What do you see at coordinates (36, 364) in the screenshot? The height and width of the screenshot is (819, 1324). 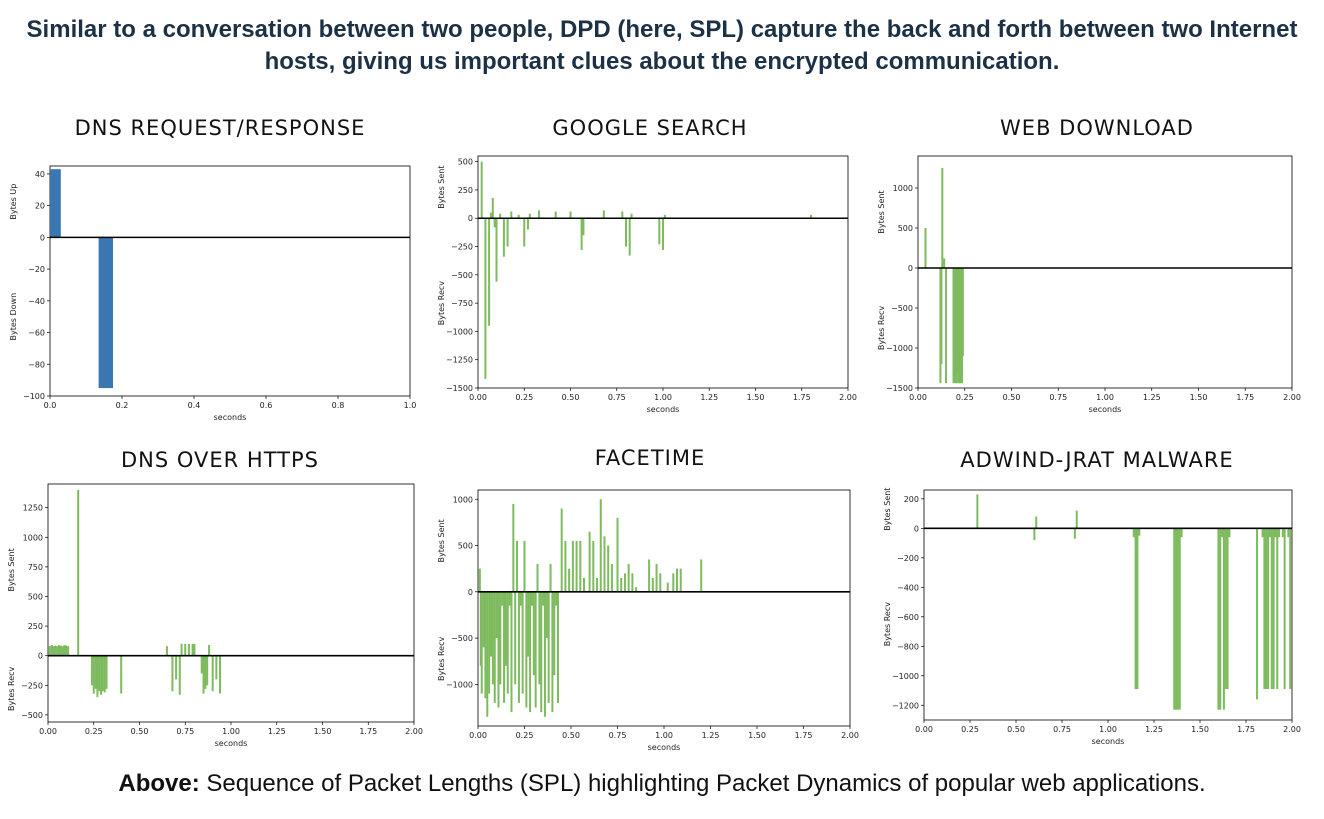 I see `y-tick-label: −80` at bounding box center [36, 364].